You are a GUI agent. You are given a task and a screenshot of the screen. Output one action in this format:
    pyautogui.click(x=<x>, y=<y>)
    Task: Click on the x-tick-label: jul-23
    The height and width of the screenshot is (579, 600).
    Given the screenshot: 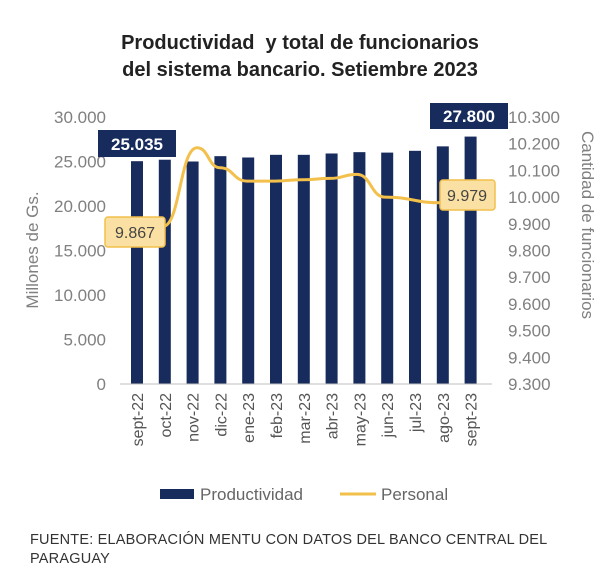 What is the action you would take?
    pyautogui.click(x=416, y=413)
    